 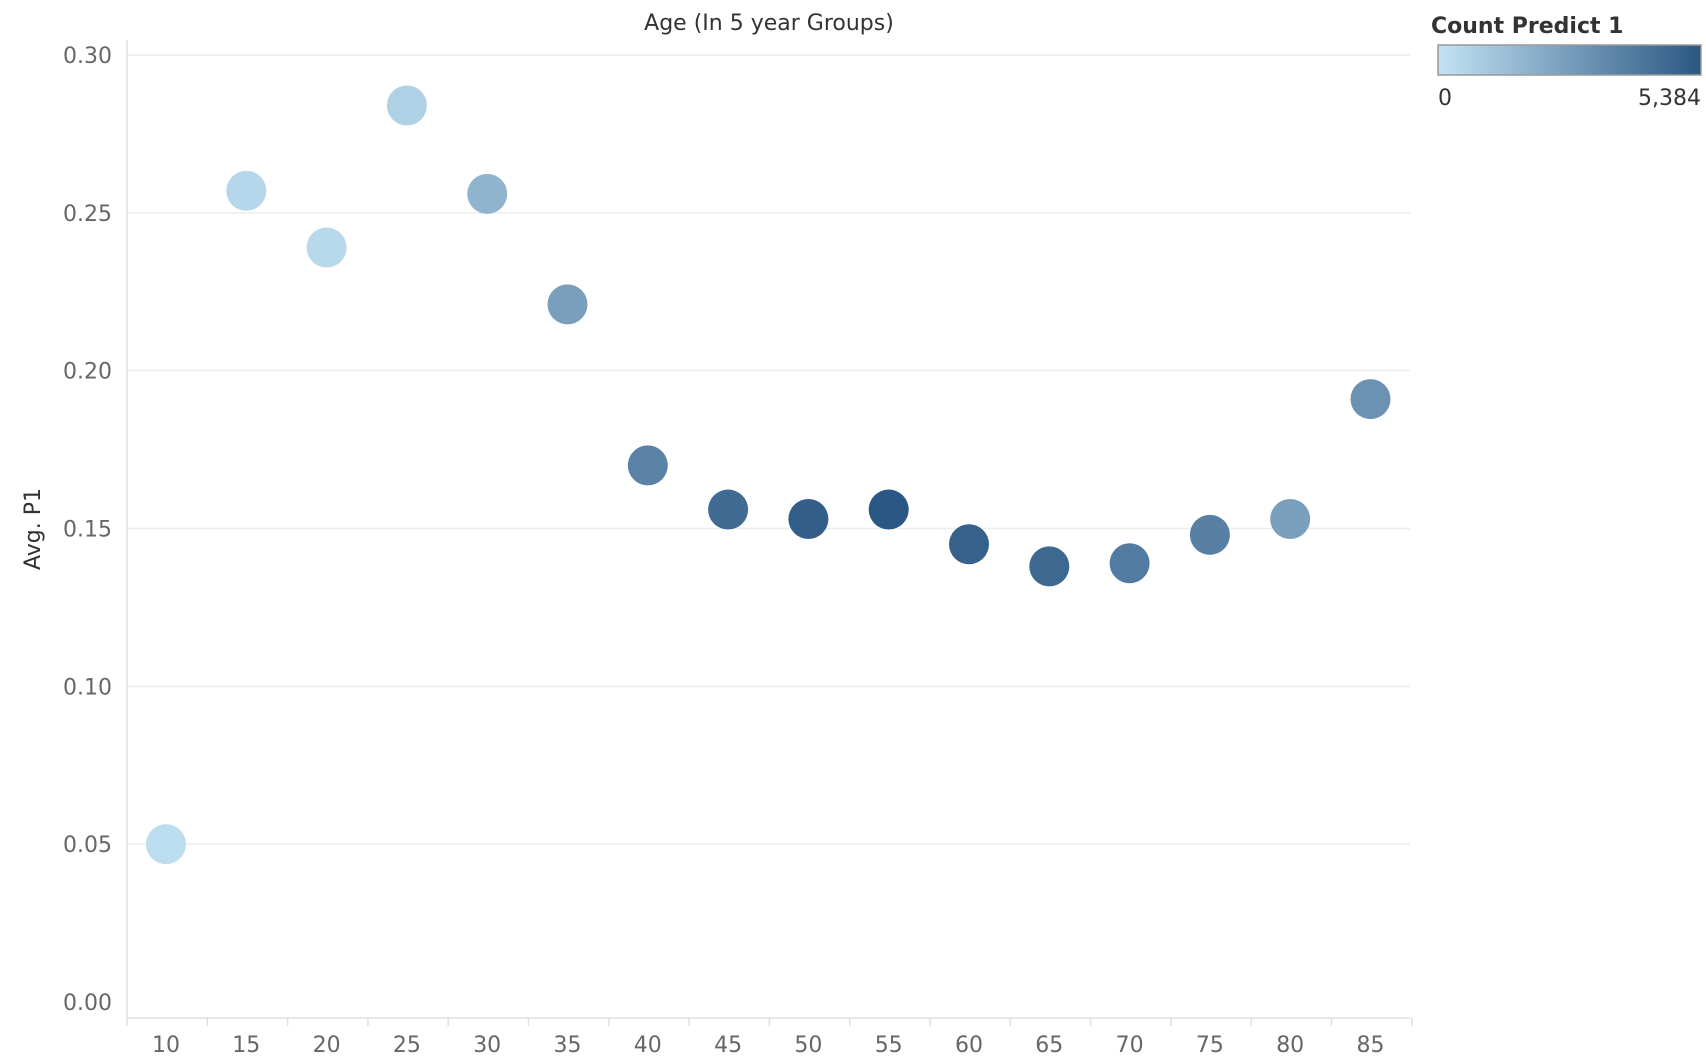 I want to click on color-legend: Count Predict 1 0 5,384, so click(x=1566, y=62).